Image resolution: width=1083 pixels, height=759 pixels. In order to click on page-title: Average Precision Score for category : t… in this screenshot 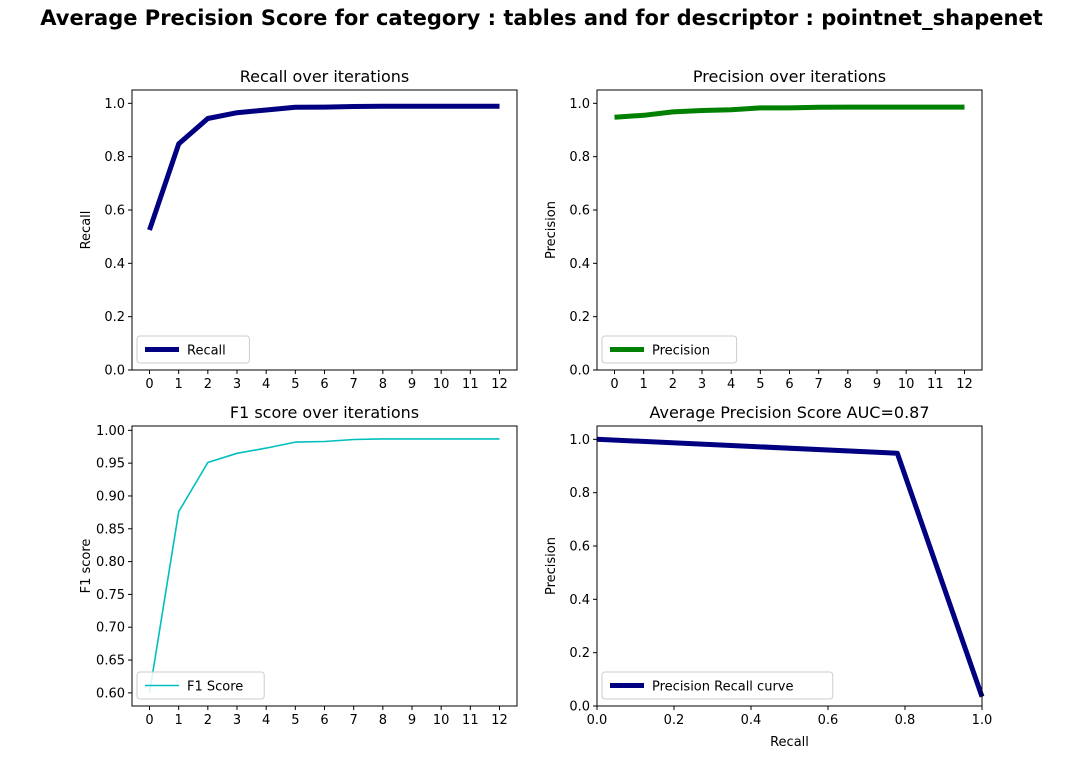, I will do `click(541, 18)`.